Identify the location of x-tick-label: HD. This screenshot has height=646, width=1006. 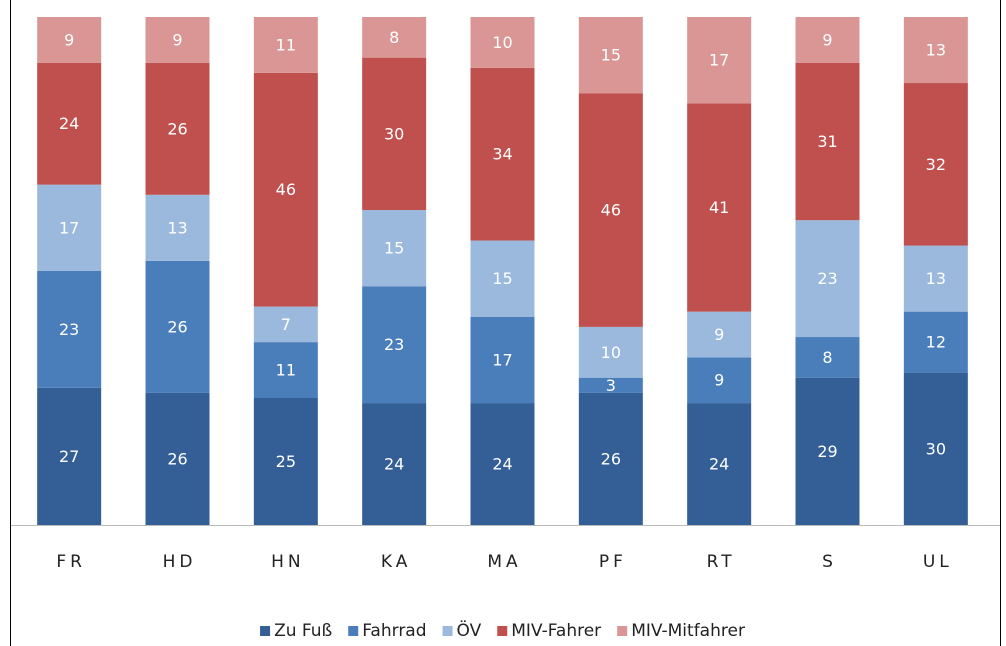
(180, 562).